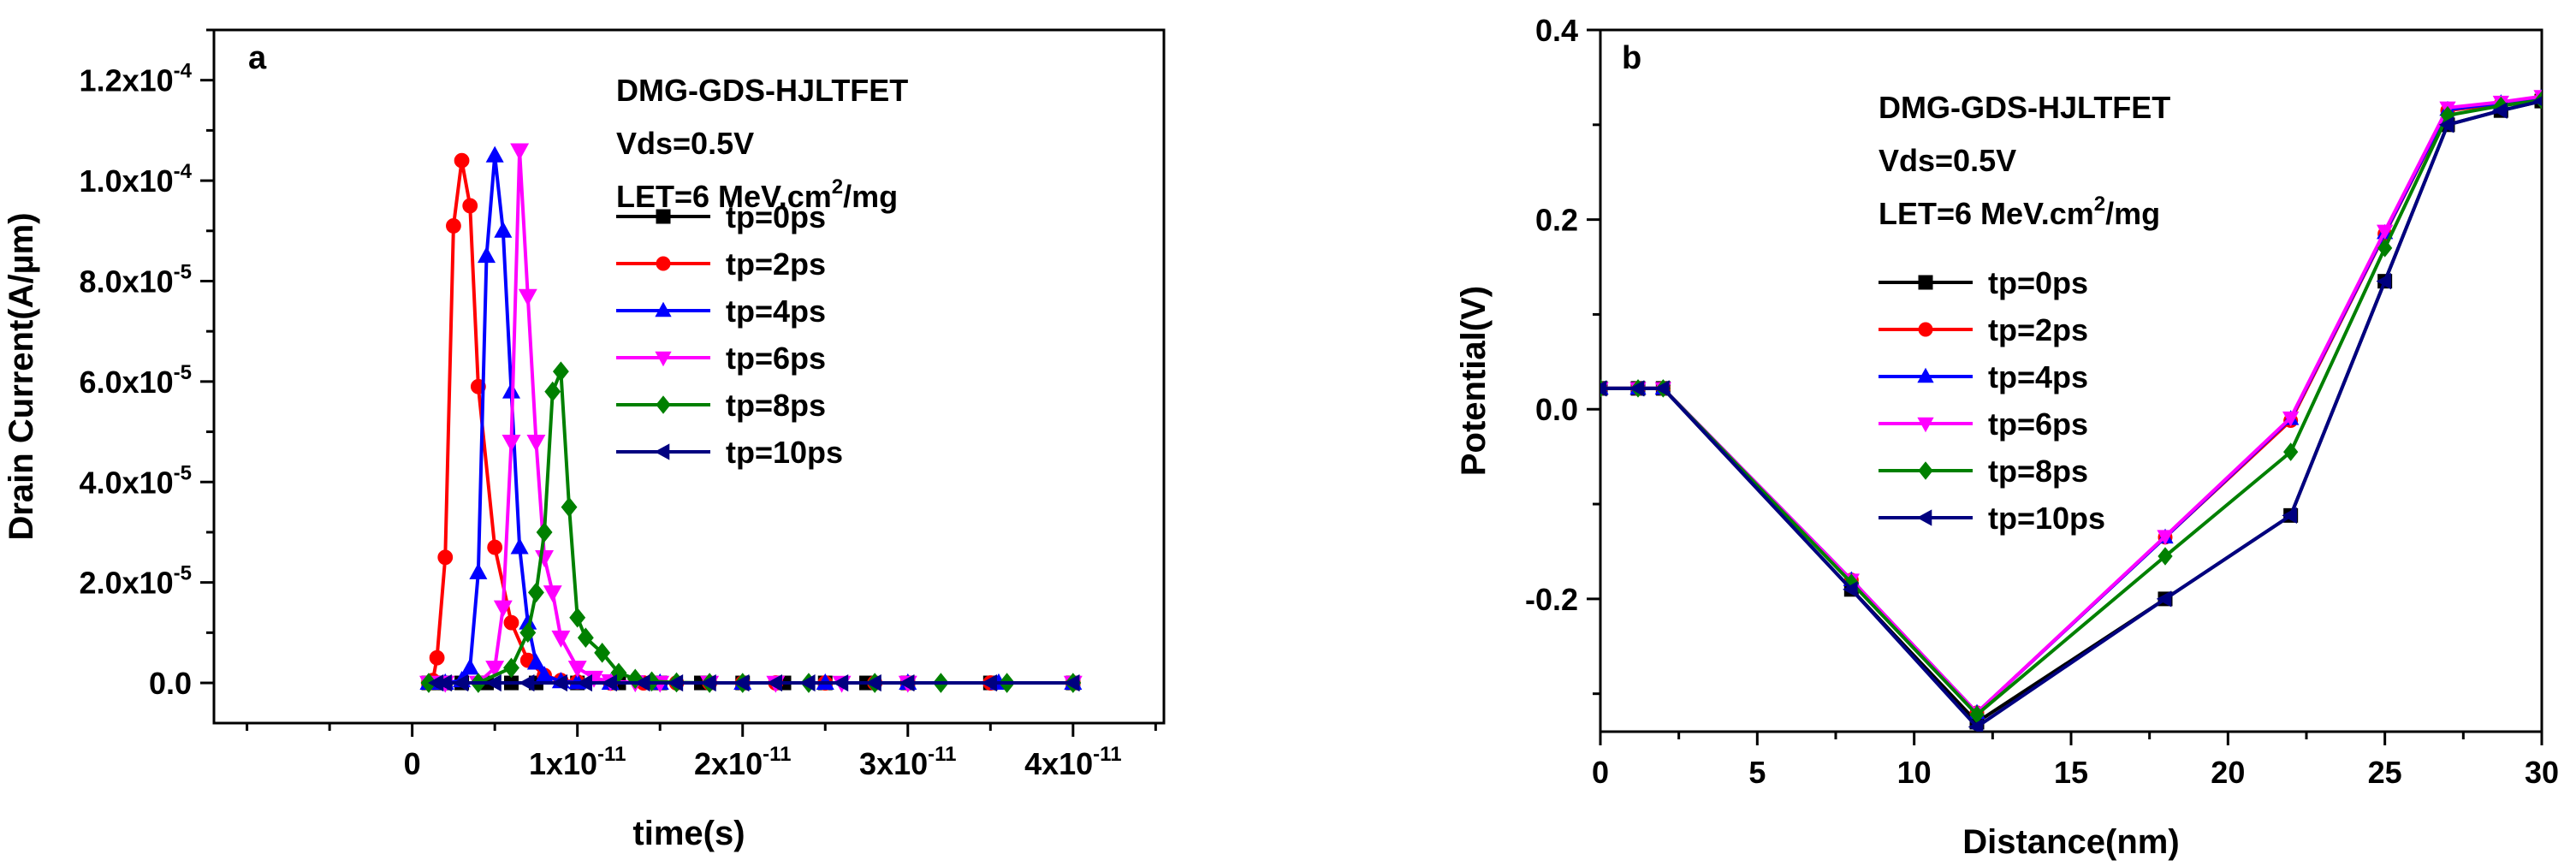  What do you see at coordinates (776, 311) in the screenshot?
I see `legend-label: tp=4ps` at bounding box center [776, 311].